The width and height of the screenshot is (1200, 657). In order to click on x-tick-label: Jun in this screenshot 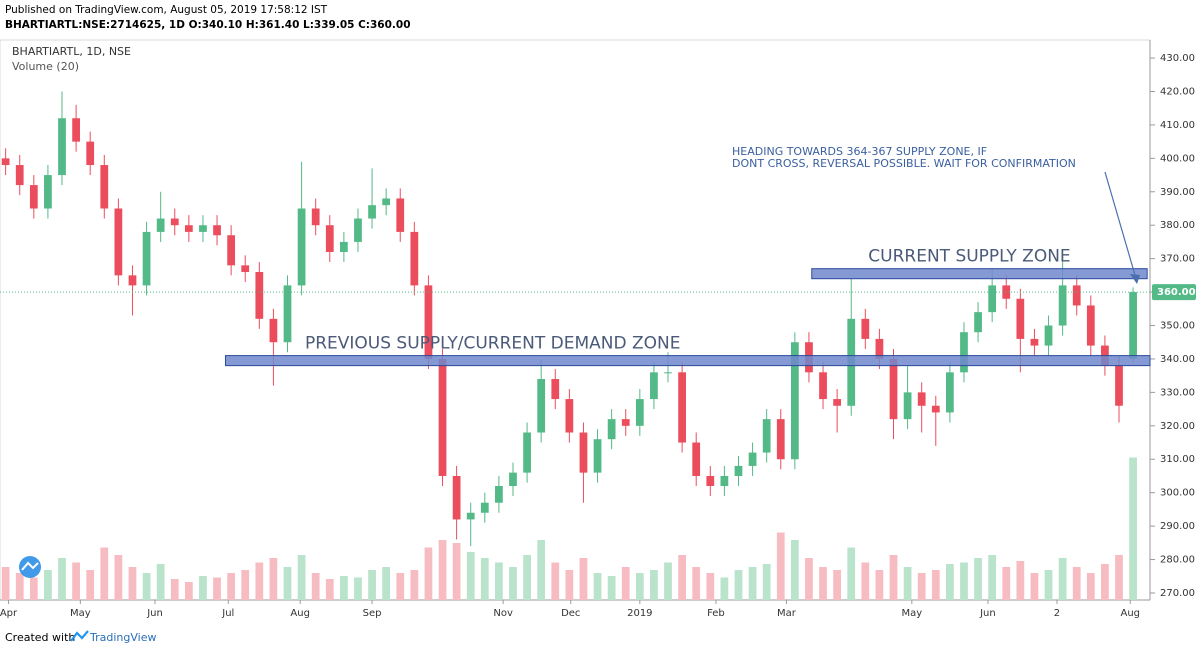, I will do `click(987, 613)`.